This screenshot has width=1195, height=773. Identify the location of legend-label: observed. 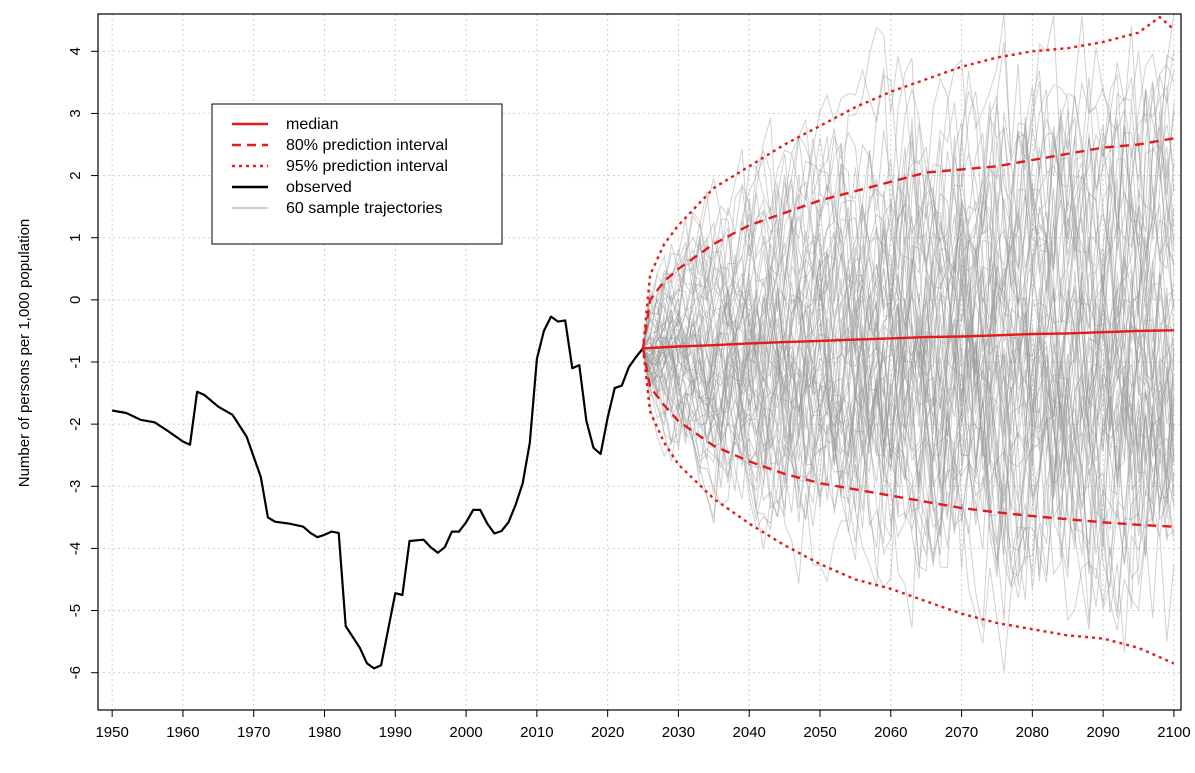
(319, 187).